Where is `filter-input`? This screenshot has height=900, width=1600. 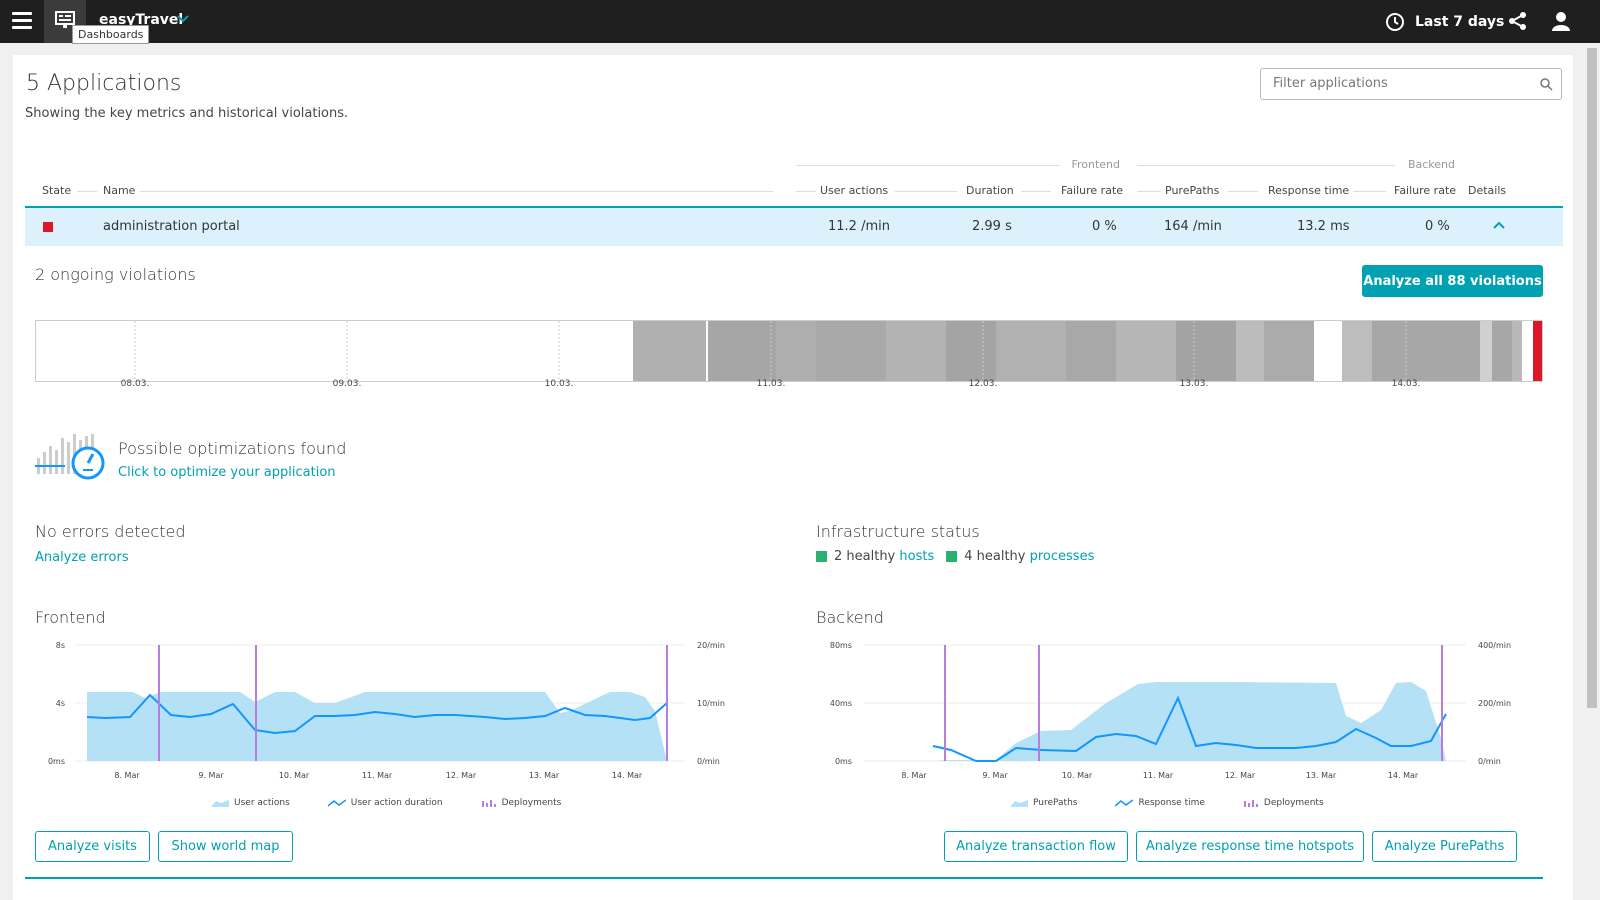
filter-input is located at coordinates (1391, 83).